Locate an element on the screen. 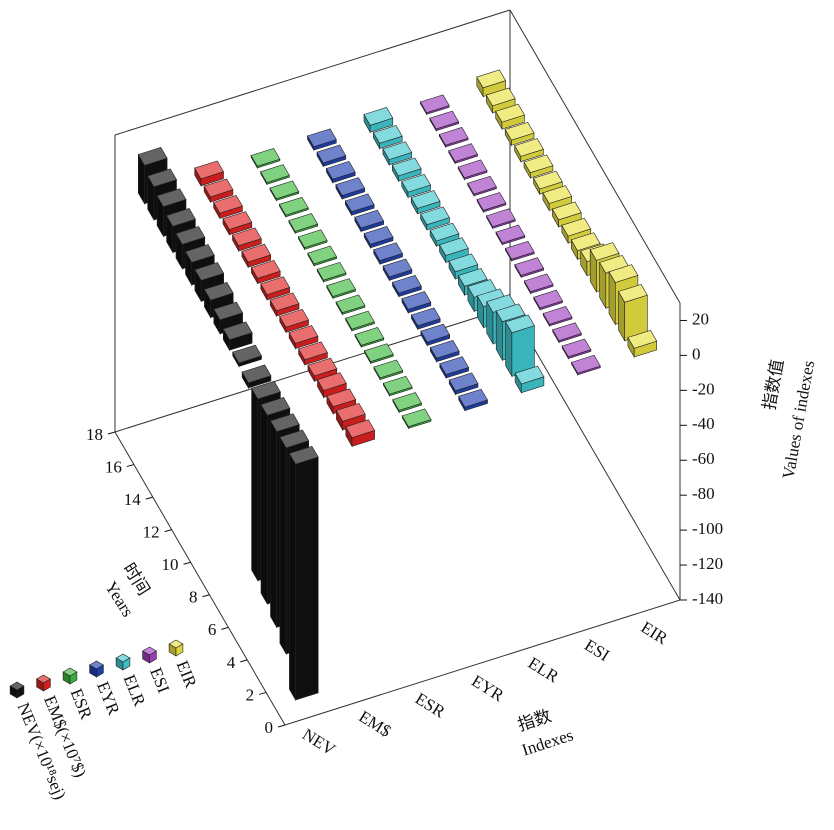 Image resolution: width=834 pixels, height=830 pixels. x-tick-label: 4 is located at coordinates (231, 662).